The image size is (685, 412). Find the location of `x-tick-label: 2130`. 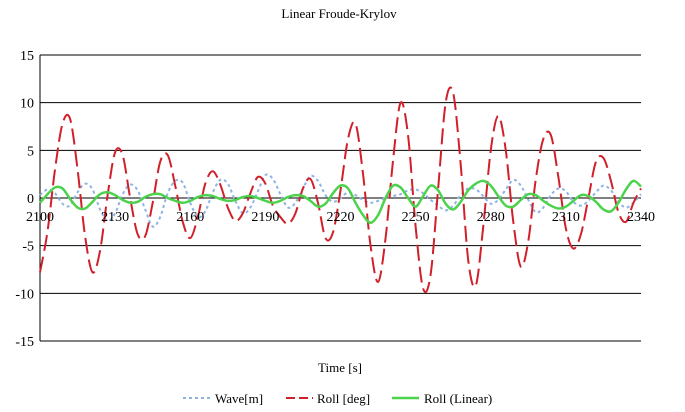

x-tick-label: 2130 is located at coordinates (115, 217).